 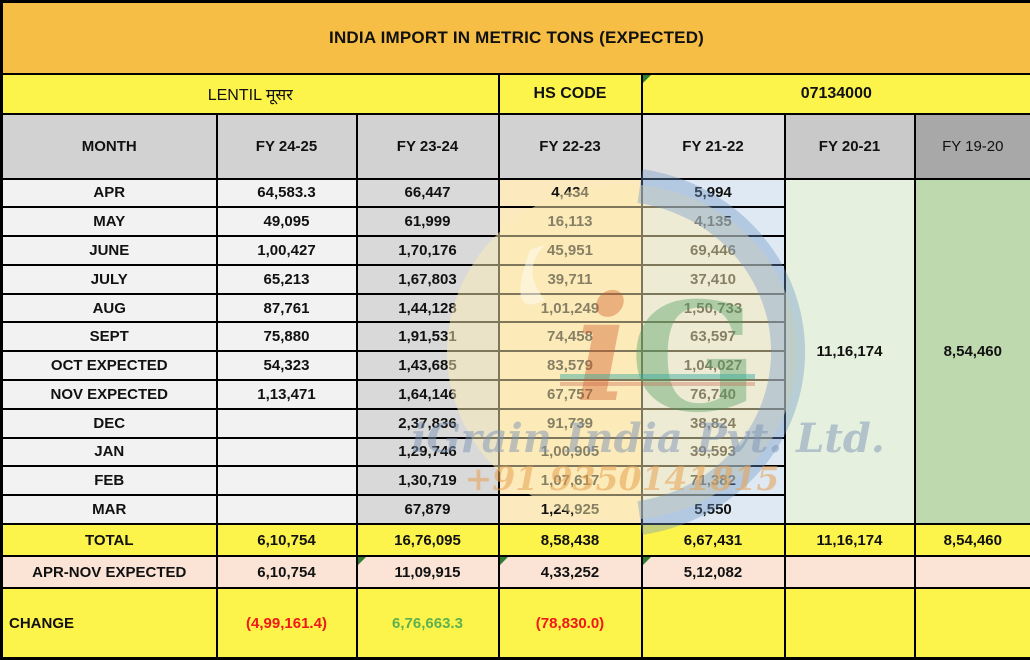 What do you see at coordinates (109, 509) in the screenshot?
I see `month-cell: MAR` at bounding box center [109, 509].